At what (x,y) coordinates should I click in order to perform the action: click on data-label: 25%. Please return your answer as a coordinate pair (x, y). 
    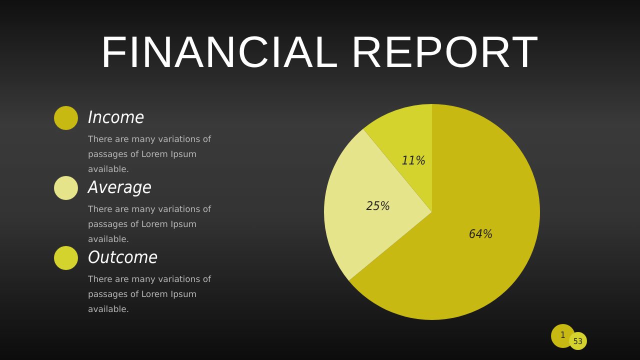
    Looking at the image, I should click on (378, 206).